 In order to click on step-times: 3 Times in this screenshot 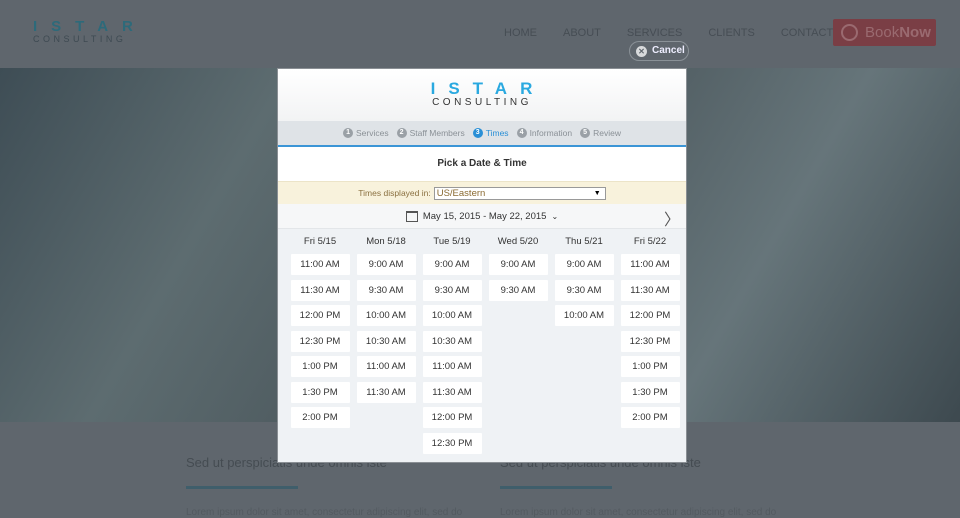, I will do `click(490, 133)`.